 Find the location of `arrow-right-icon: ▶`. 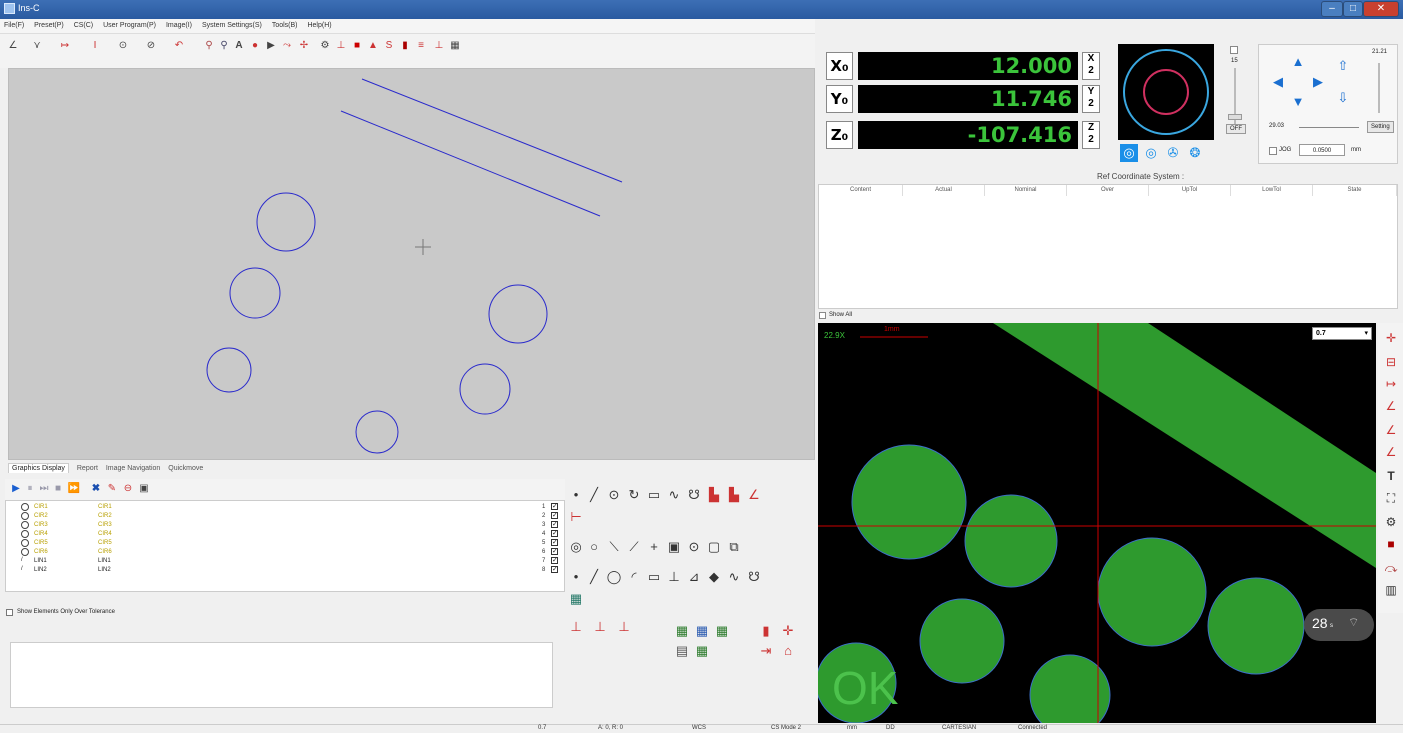

arrow-right-icon: ▶ is located at coordinates (1318, 81).